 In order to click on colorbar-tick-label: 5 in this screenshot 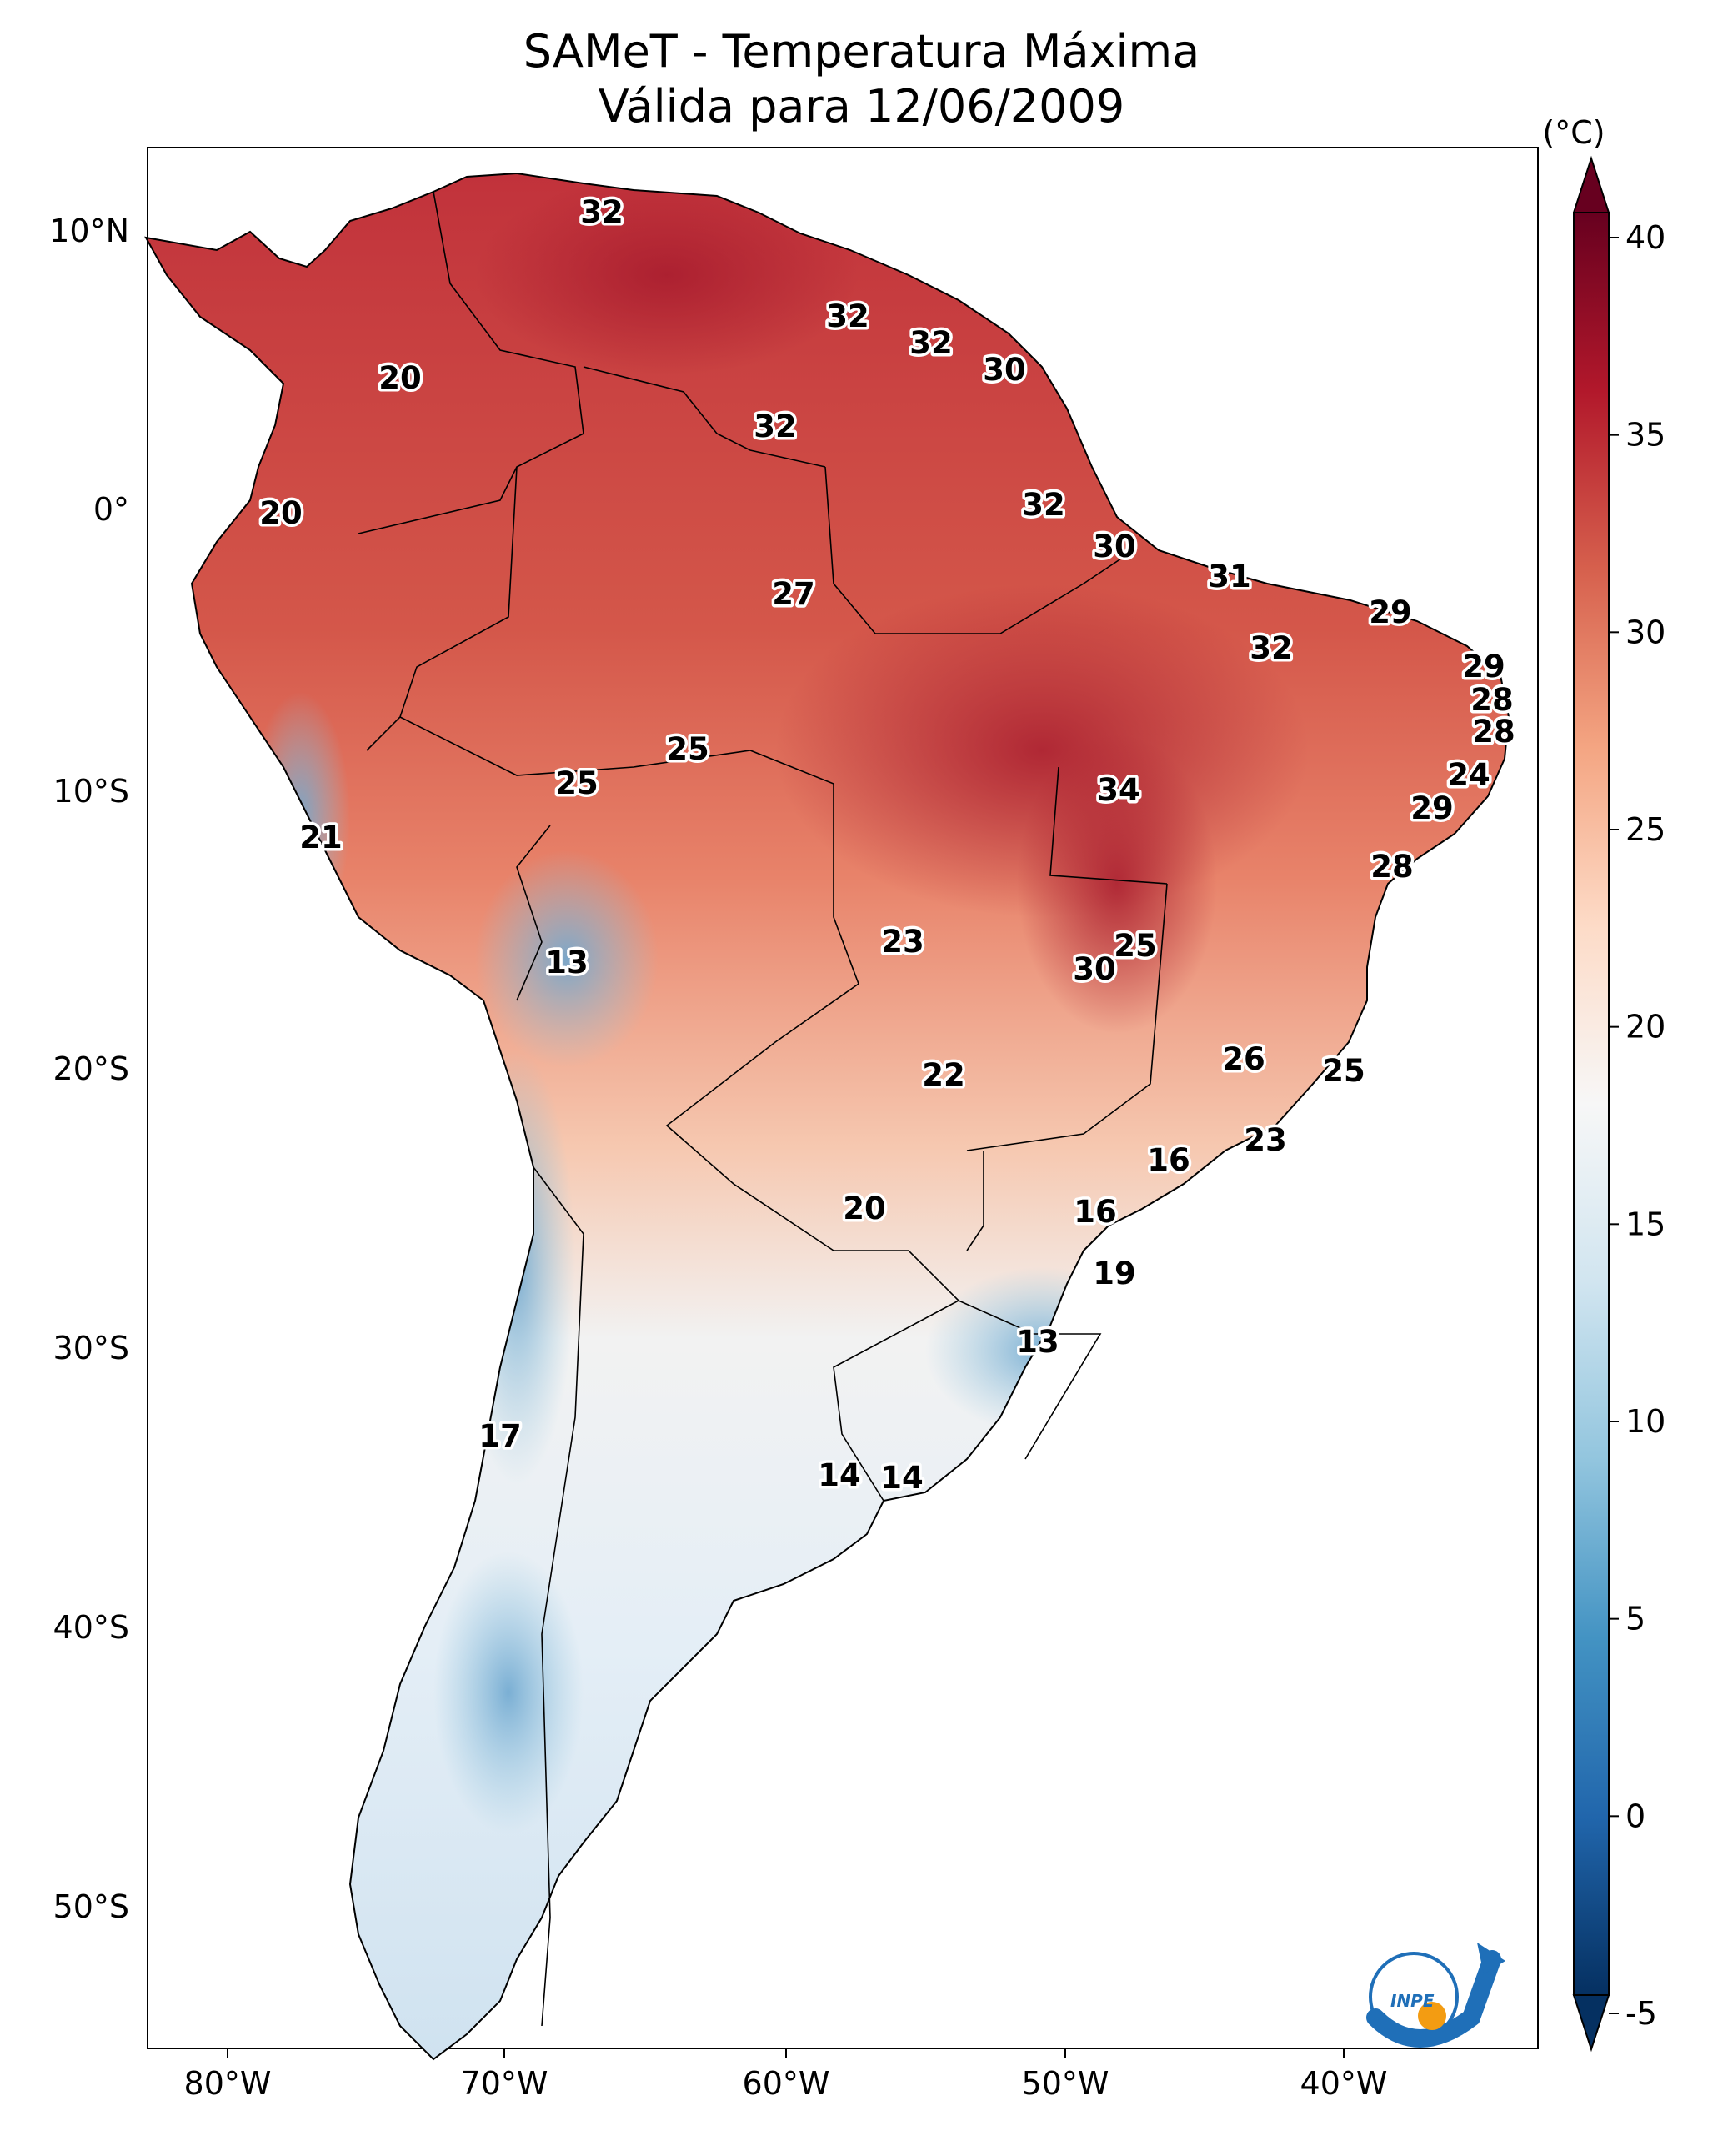, I will do `click(1635, 1619)`.